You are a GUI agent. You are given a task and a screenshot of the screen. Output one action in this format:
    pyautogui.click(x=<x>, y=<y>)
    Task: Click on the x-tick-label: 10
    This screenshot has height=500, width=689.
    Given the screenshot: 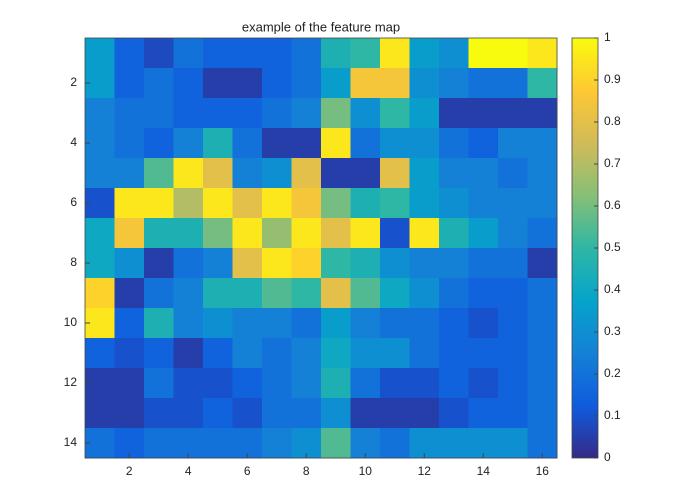 What is the action you would take?
    pyautogui.click(x=366, y=471)
    